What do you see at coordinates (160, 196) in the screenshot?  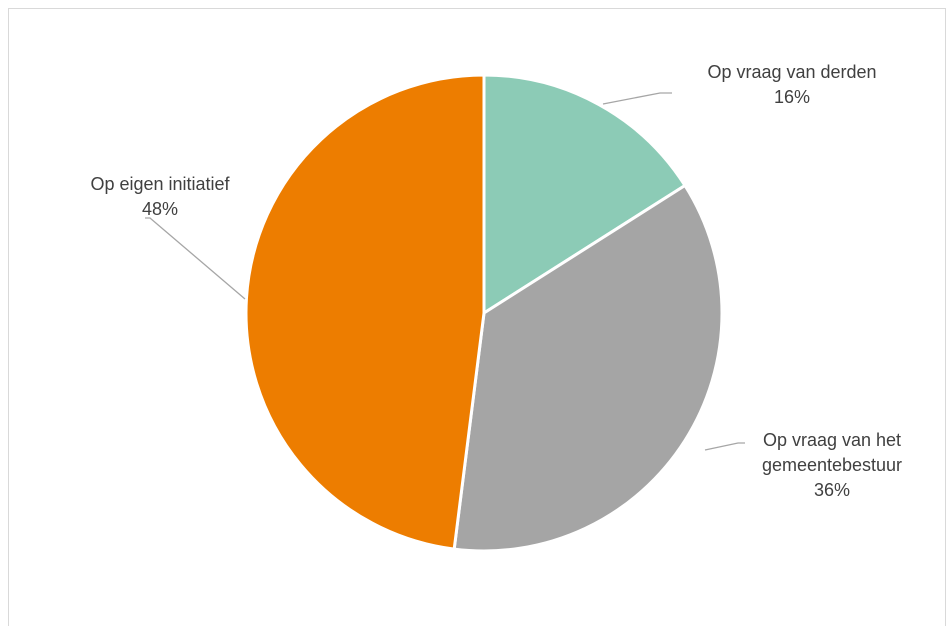 I see `slice-label-3: Op eigen initiatief 48%` at bounding box center [160, 196].